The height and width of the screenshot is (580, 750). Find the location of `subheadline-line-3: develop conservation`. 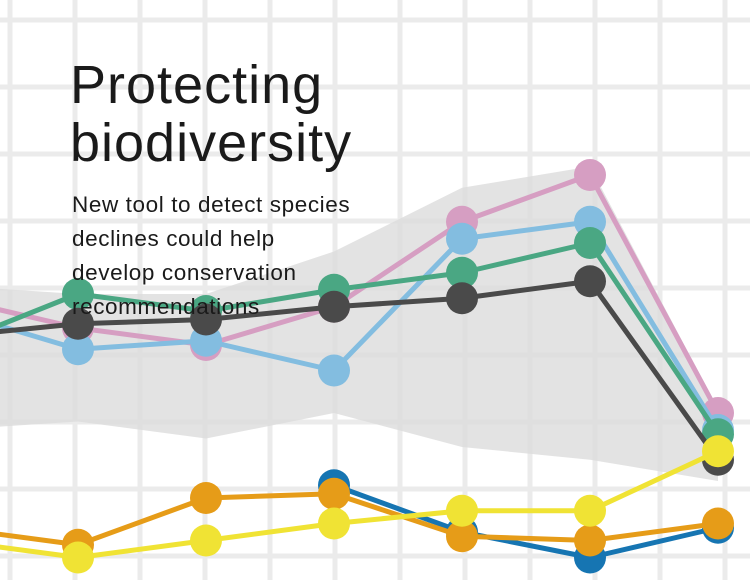

subheadline-line-3: develop conservation is located at coordinates (184, 272).